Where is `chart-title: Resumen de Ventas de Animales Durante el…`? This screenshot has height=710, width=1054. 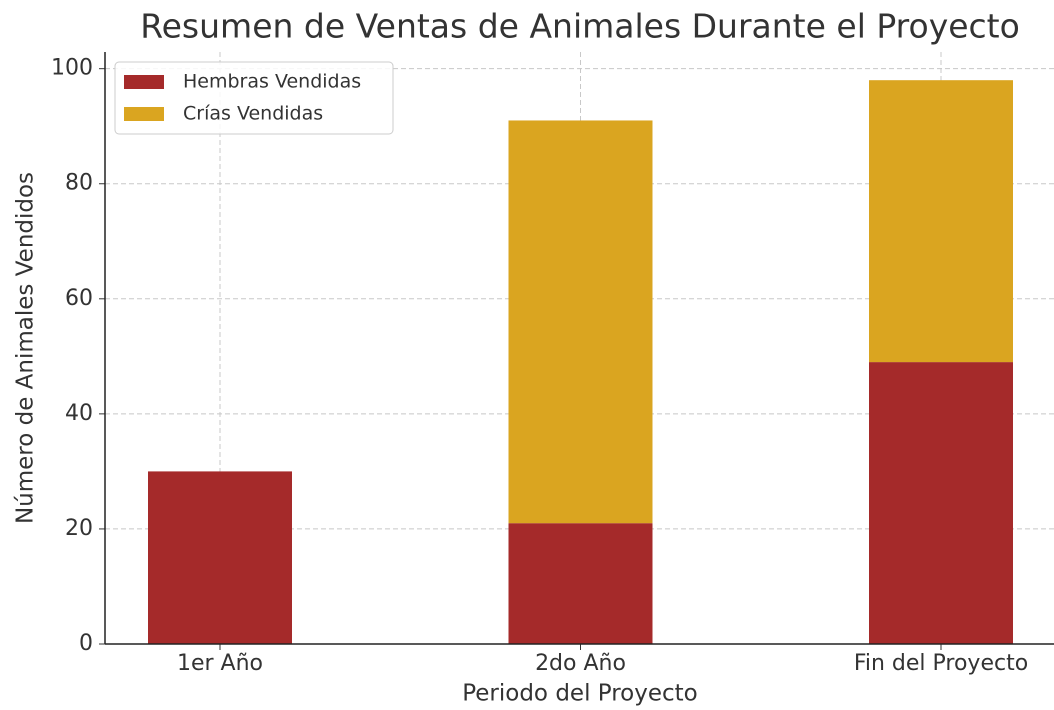
chart-title: Resumen de Ventas de Animales Durante el… is located at coordinates (580, 26).